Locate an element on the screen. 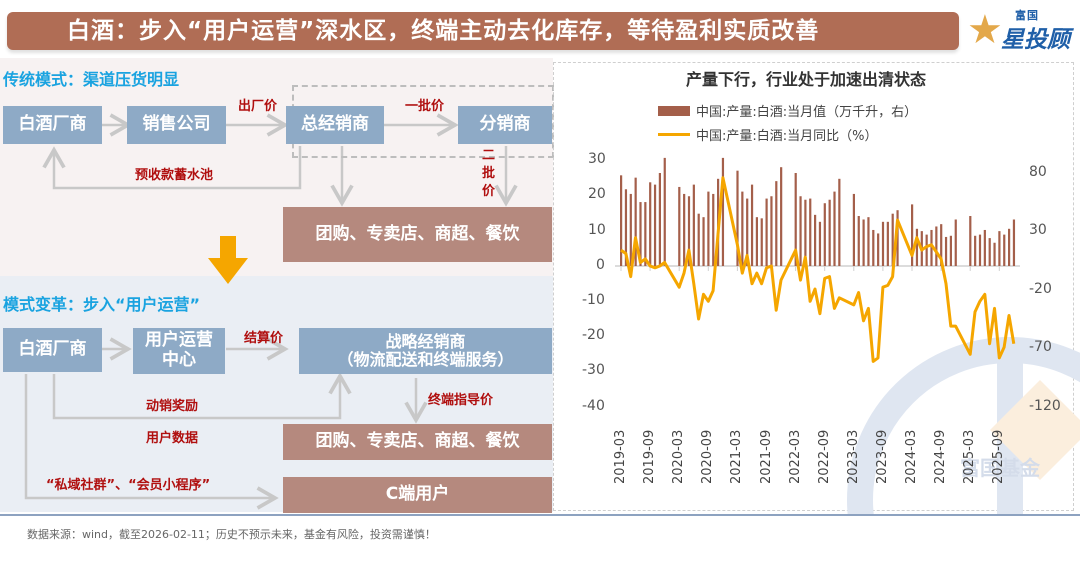 The height and width of the screenshot is (563, 1080). x-tick-label: 2025-09 is located at coordinates (999, 456).